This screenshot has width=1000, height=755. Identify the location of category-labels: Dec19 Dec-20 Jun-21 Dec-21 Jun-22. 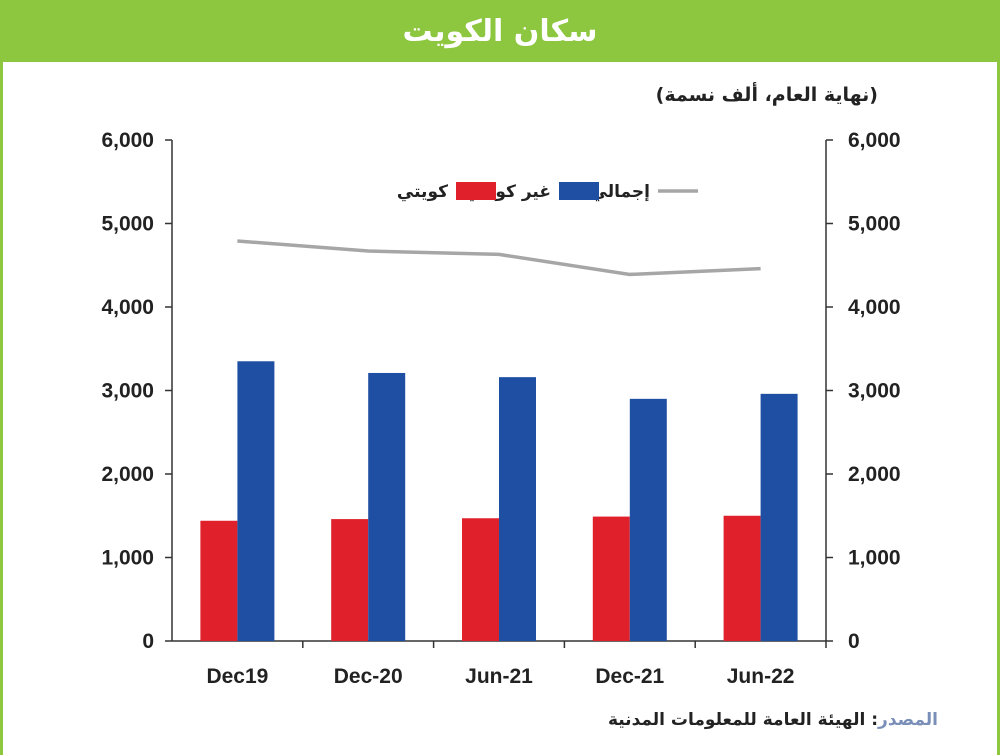
(500, 676).